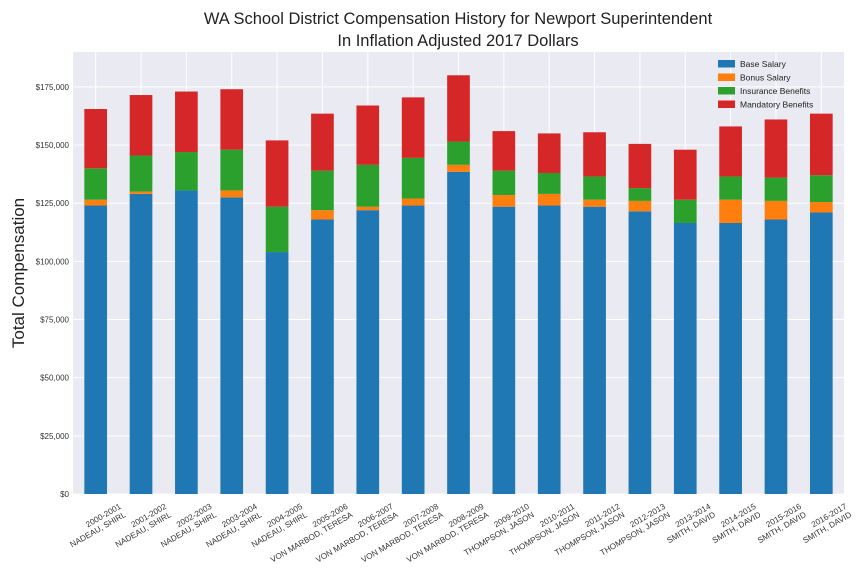 This screenshot has width=864, height=576. What do you see at coordinates (53, 261) in the screenshot?
I see `y-tick-label: $100,000` at bounding box center [53, 261].